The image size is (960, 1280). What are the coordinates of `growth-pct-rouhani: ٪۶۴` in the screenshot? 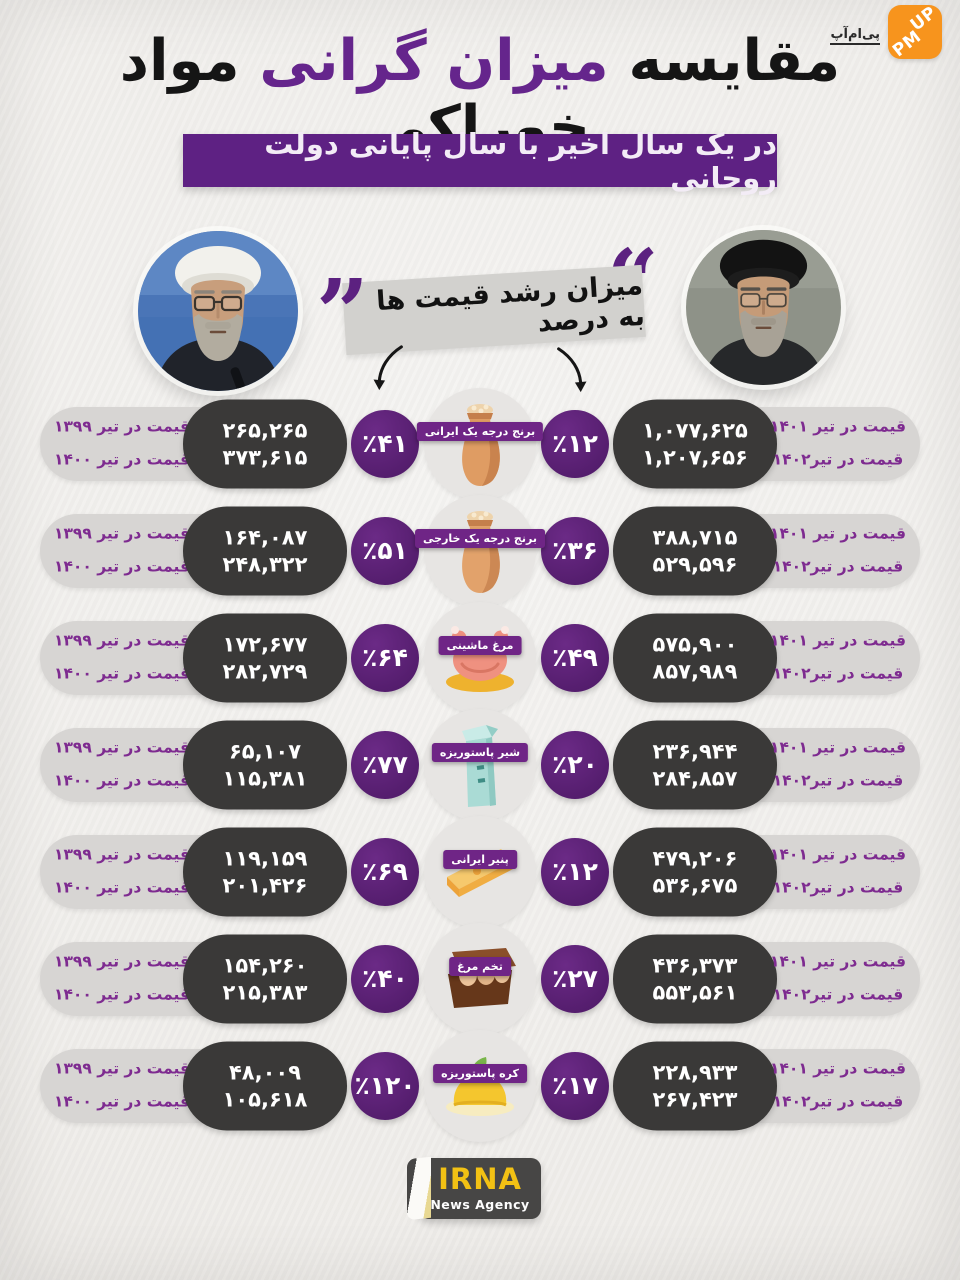 It's located at (385, 657).